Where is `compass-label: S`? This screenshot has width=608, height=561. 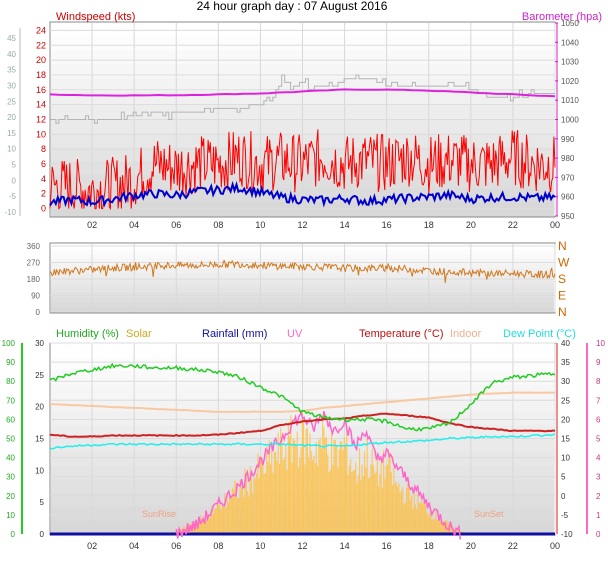
compass-label: S is located at coordinates (562, 279).